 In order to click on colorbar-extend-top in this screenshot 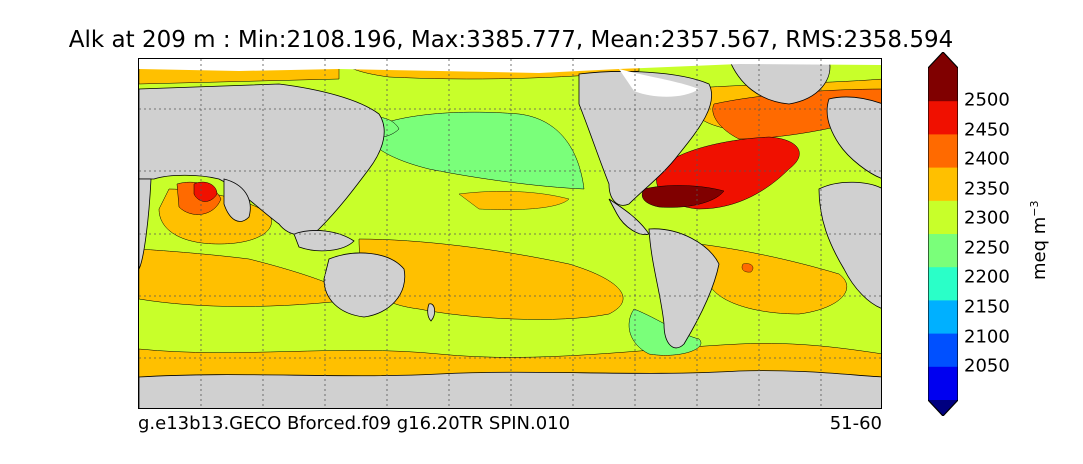, I will do `click(943, 60)`.